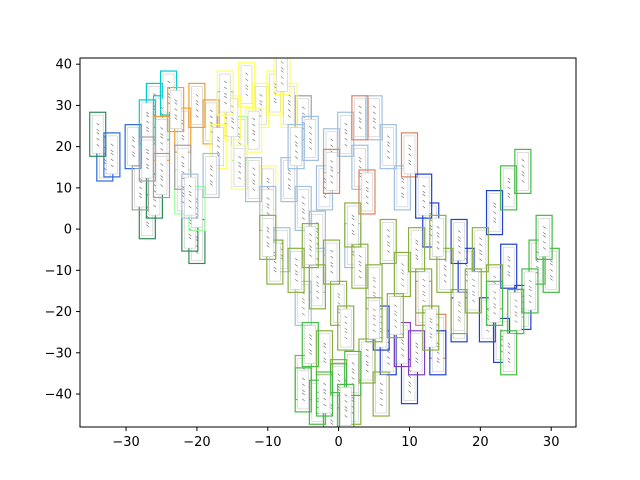 The width and height of the screenshot is (640, 480). Describe the element at coordinates (196, 442) in the screenshot. I see `x-tick-label: −20` at that location.